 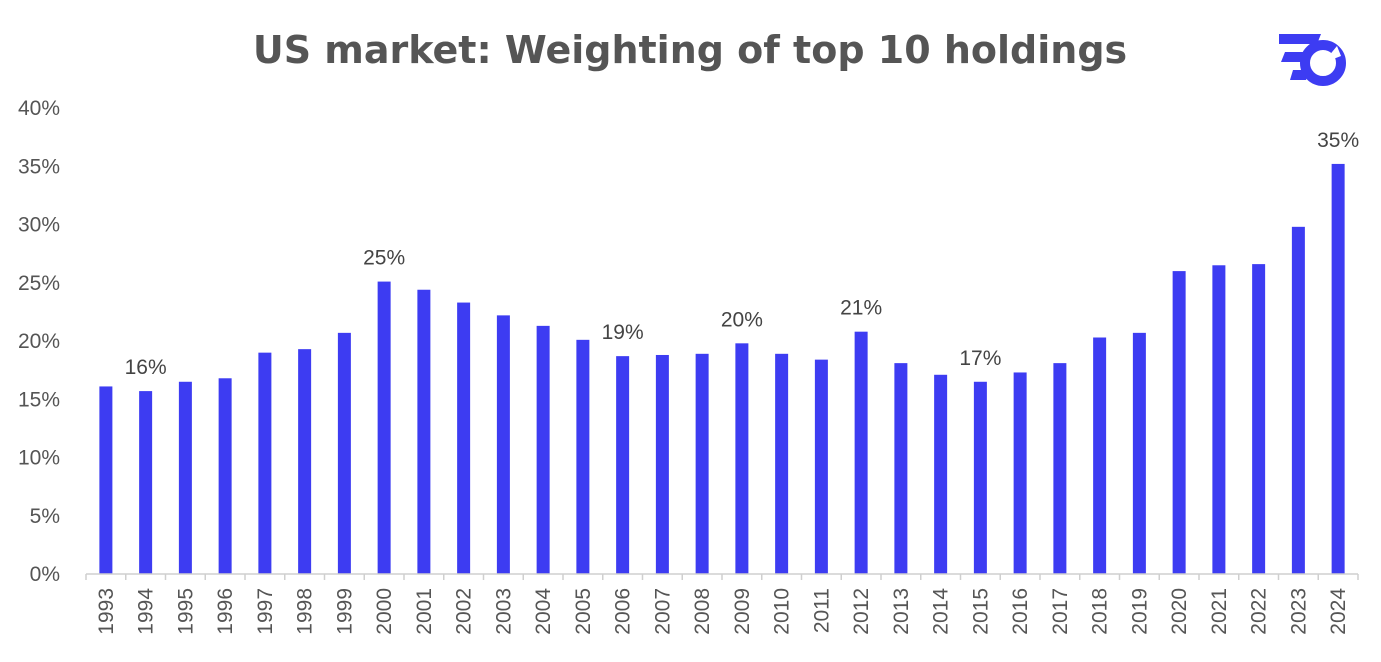 What do you see at coordinates (583, 611) in the screenshot?
I see `x-tick-label: 2005` at bounding box center [583, 611].